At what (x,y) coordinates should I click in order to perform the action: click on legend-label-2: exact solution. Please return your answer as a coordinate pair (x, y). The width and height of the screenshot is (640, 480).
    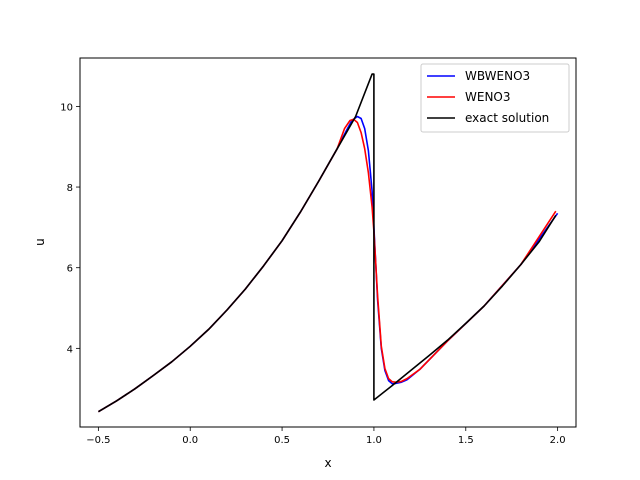
    Looking at the image, I should click on (507, 118).